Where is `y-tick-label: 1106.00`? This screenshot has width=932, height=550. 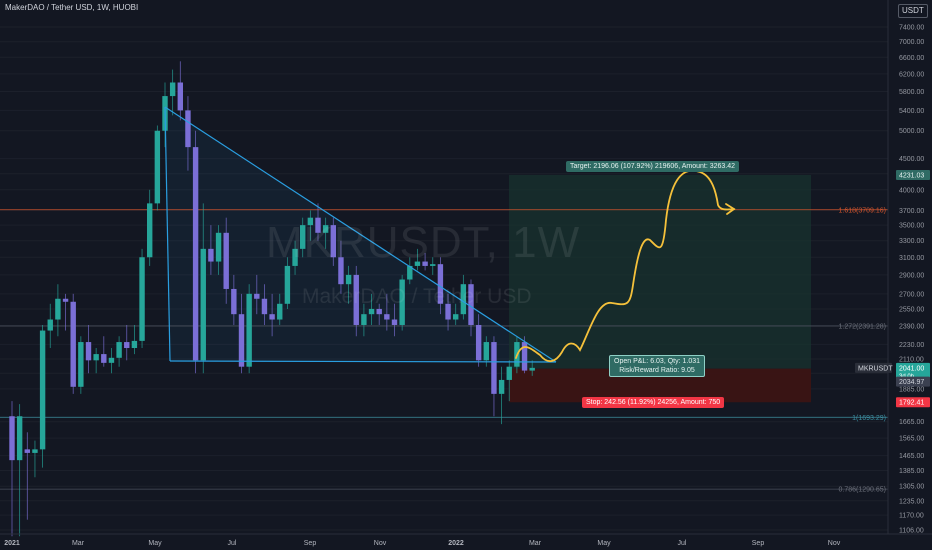
y-tick-label: 1106.00 is located at coordinates (911, 531).